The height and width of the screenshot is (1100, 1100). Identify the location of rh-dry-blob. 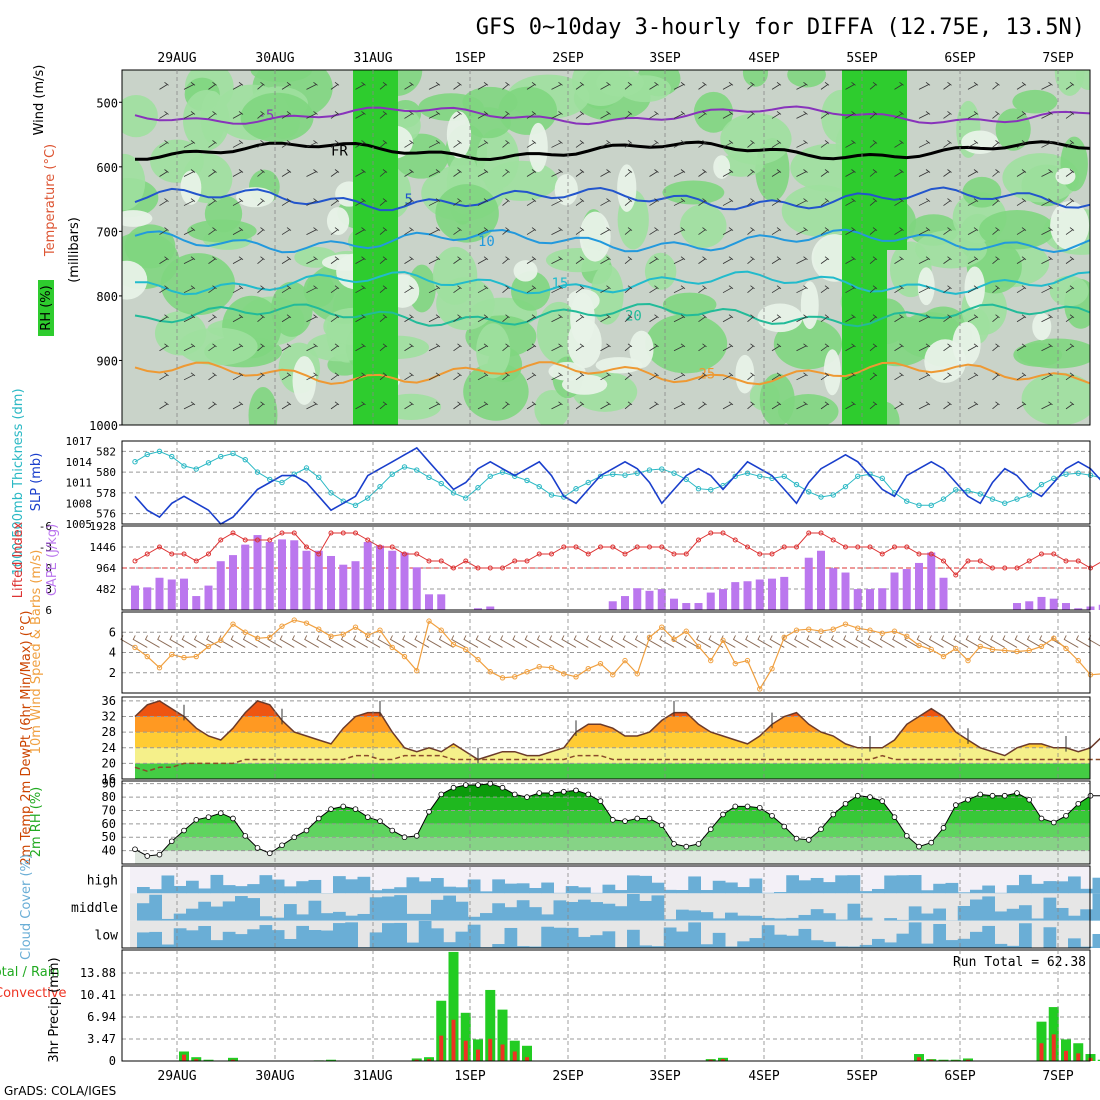
(567, 371).